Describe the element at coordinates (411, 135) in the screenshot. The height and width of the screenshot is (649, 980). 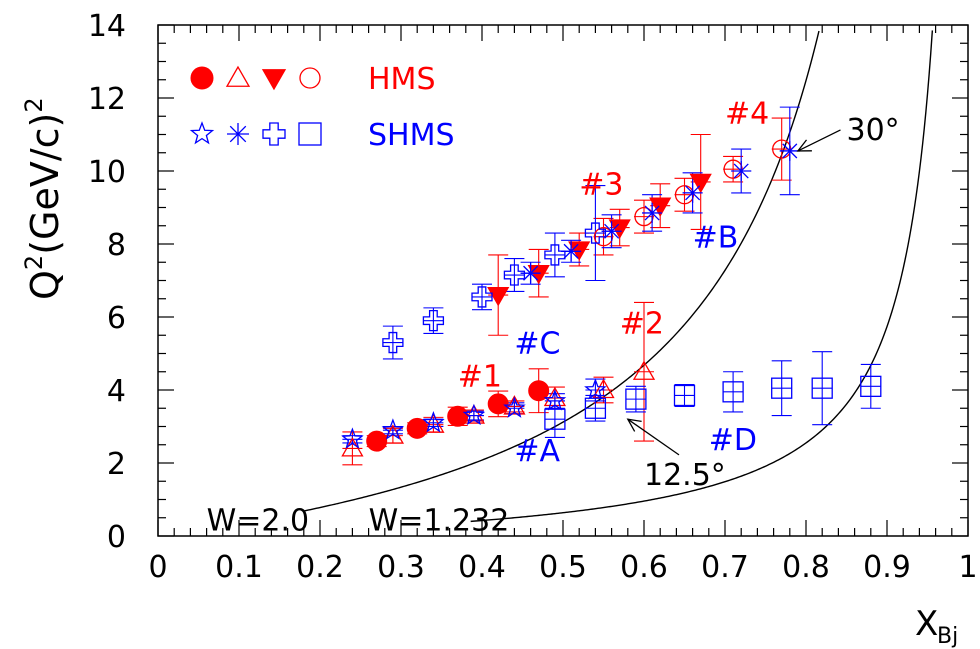
I see `legend-label: SHMS` at that location.